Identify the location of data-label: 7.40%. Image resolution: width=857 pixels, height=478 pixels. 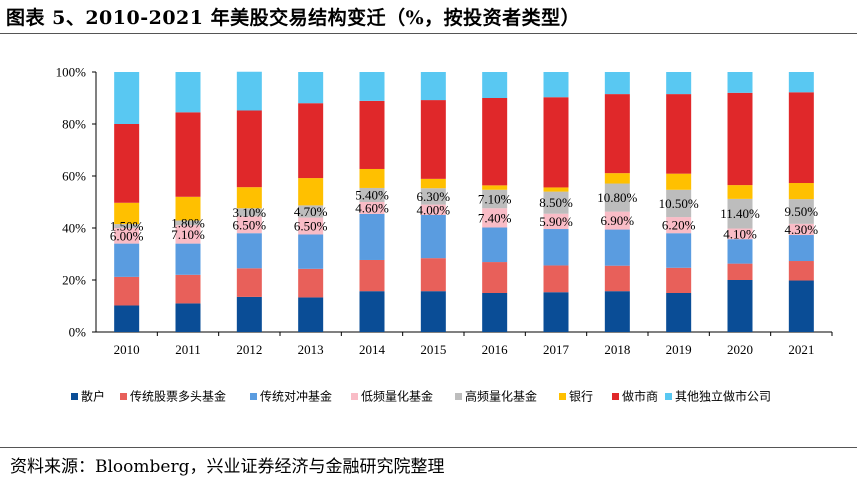
(495, 217).